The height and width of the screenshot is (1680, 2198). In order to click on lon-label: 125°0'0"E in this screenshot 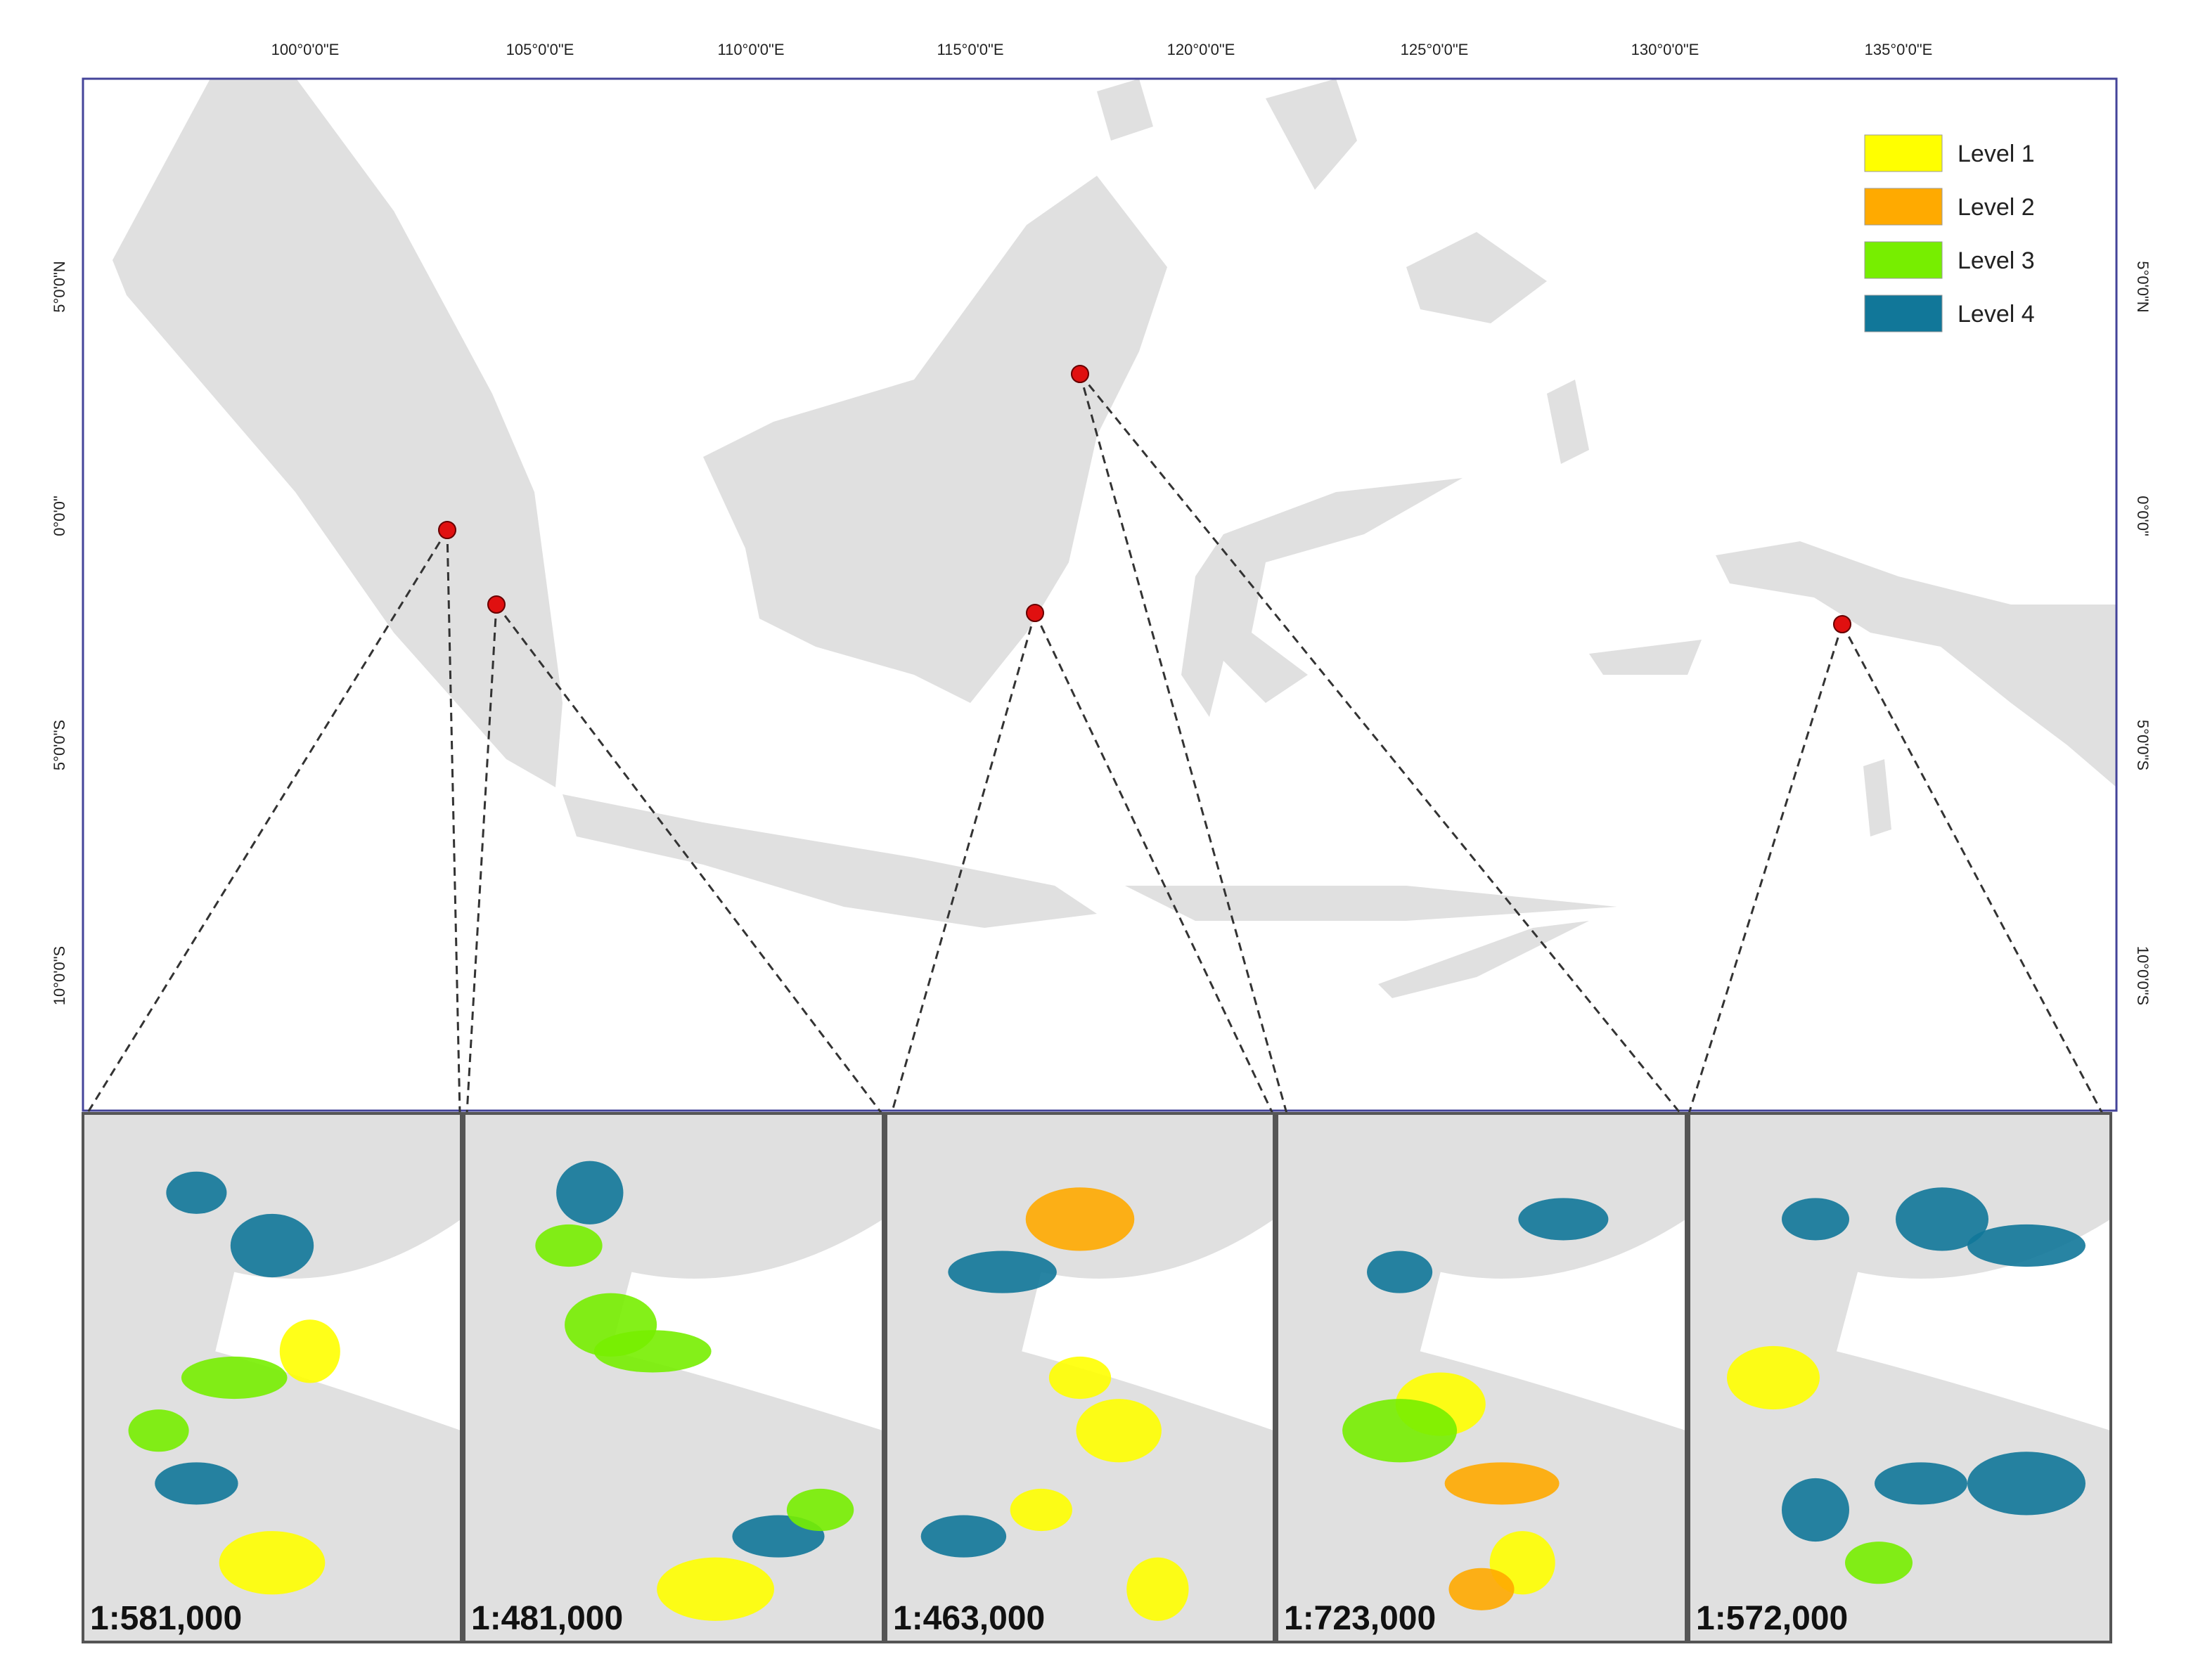, I will do `click(1435, 49)`.